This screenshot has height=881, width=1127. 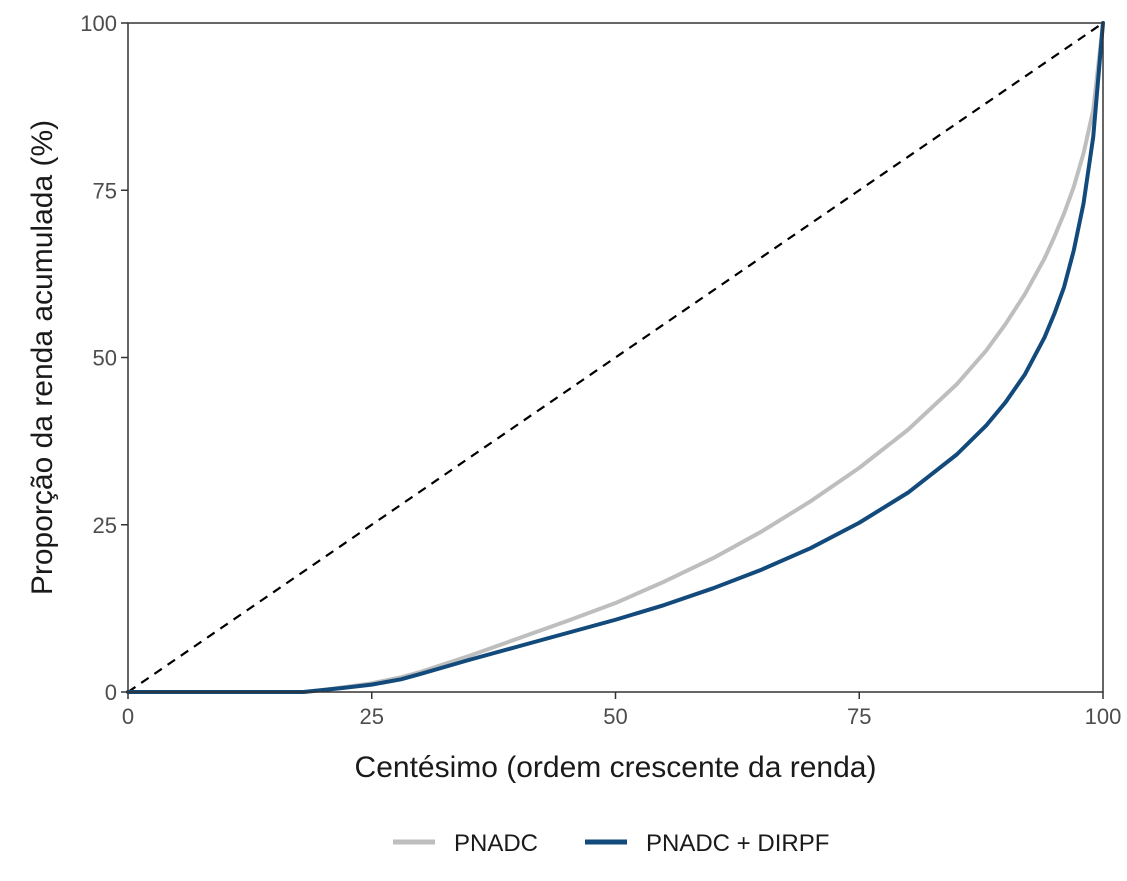 What do you see at coordinates (611, 843) in the screenshot?
I see `legend: PNADC PNADC + DIRPF` at bounding box center [611, 843].